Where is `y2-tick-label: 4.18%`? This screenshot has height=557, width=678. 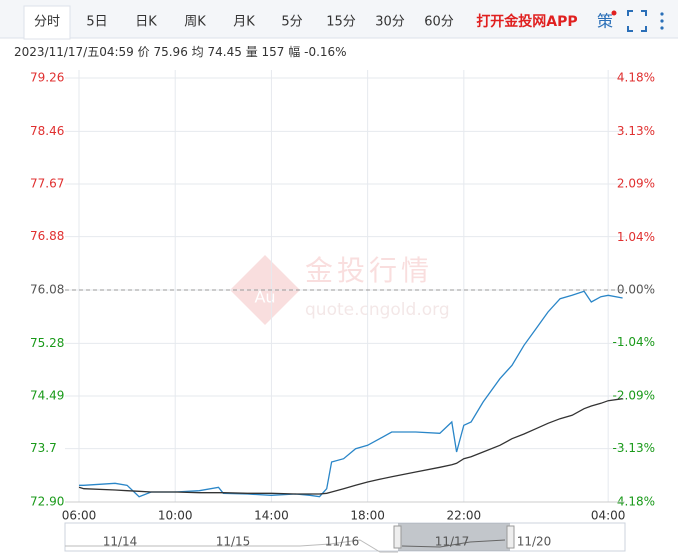 y2-tick-label: 4.18% is located at coordinates (636, 78).